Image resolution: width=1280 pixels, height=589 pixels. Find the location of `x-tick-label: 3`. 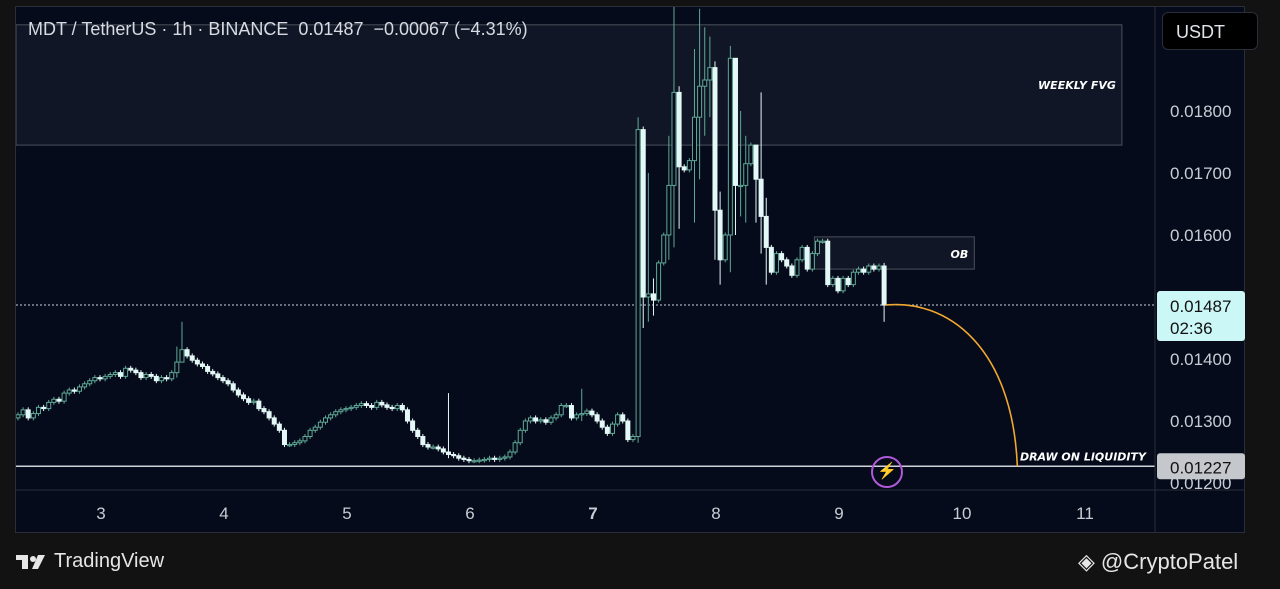

x-tick-label: 3 is located at coordinates (100, 513).